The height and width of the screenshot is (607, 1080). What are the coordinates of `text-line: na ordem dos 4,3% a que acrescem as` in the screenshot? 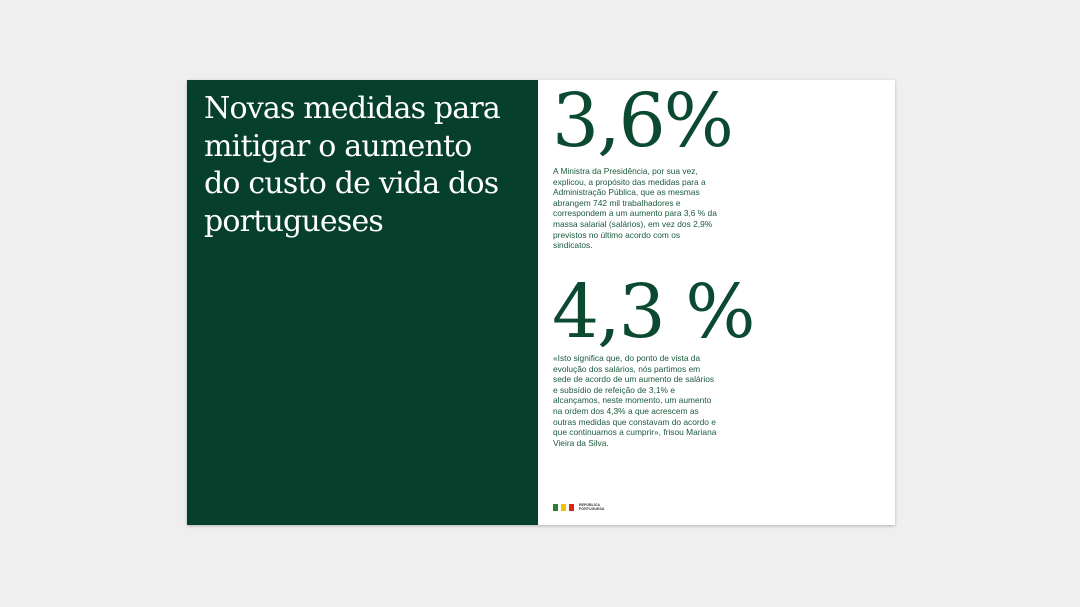 It's located at (626, 410).